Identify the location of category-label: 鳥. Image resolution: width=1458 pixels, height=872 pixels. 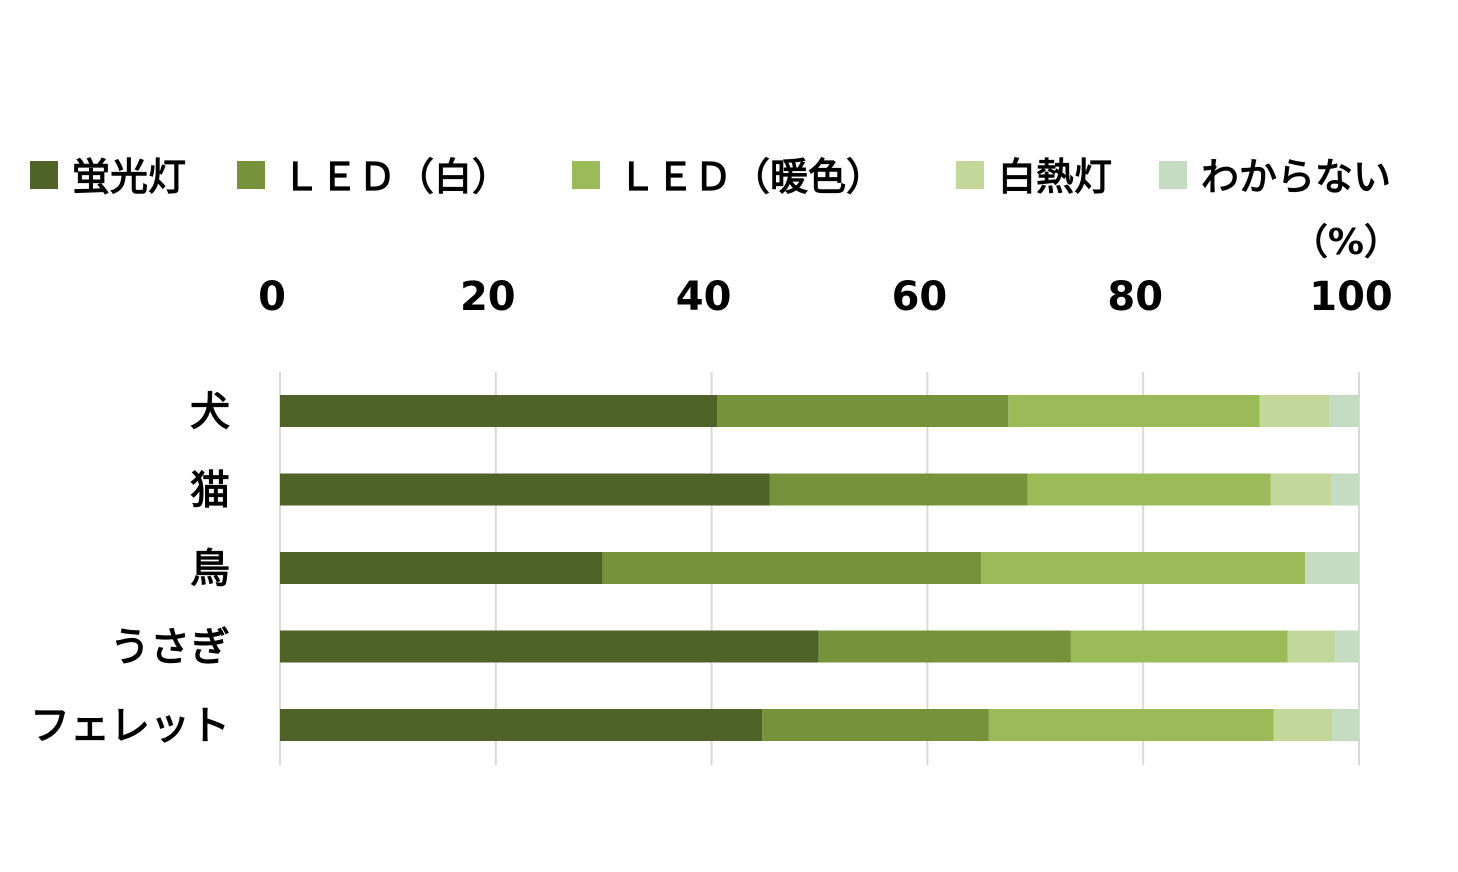
(210, 569).